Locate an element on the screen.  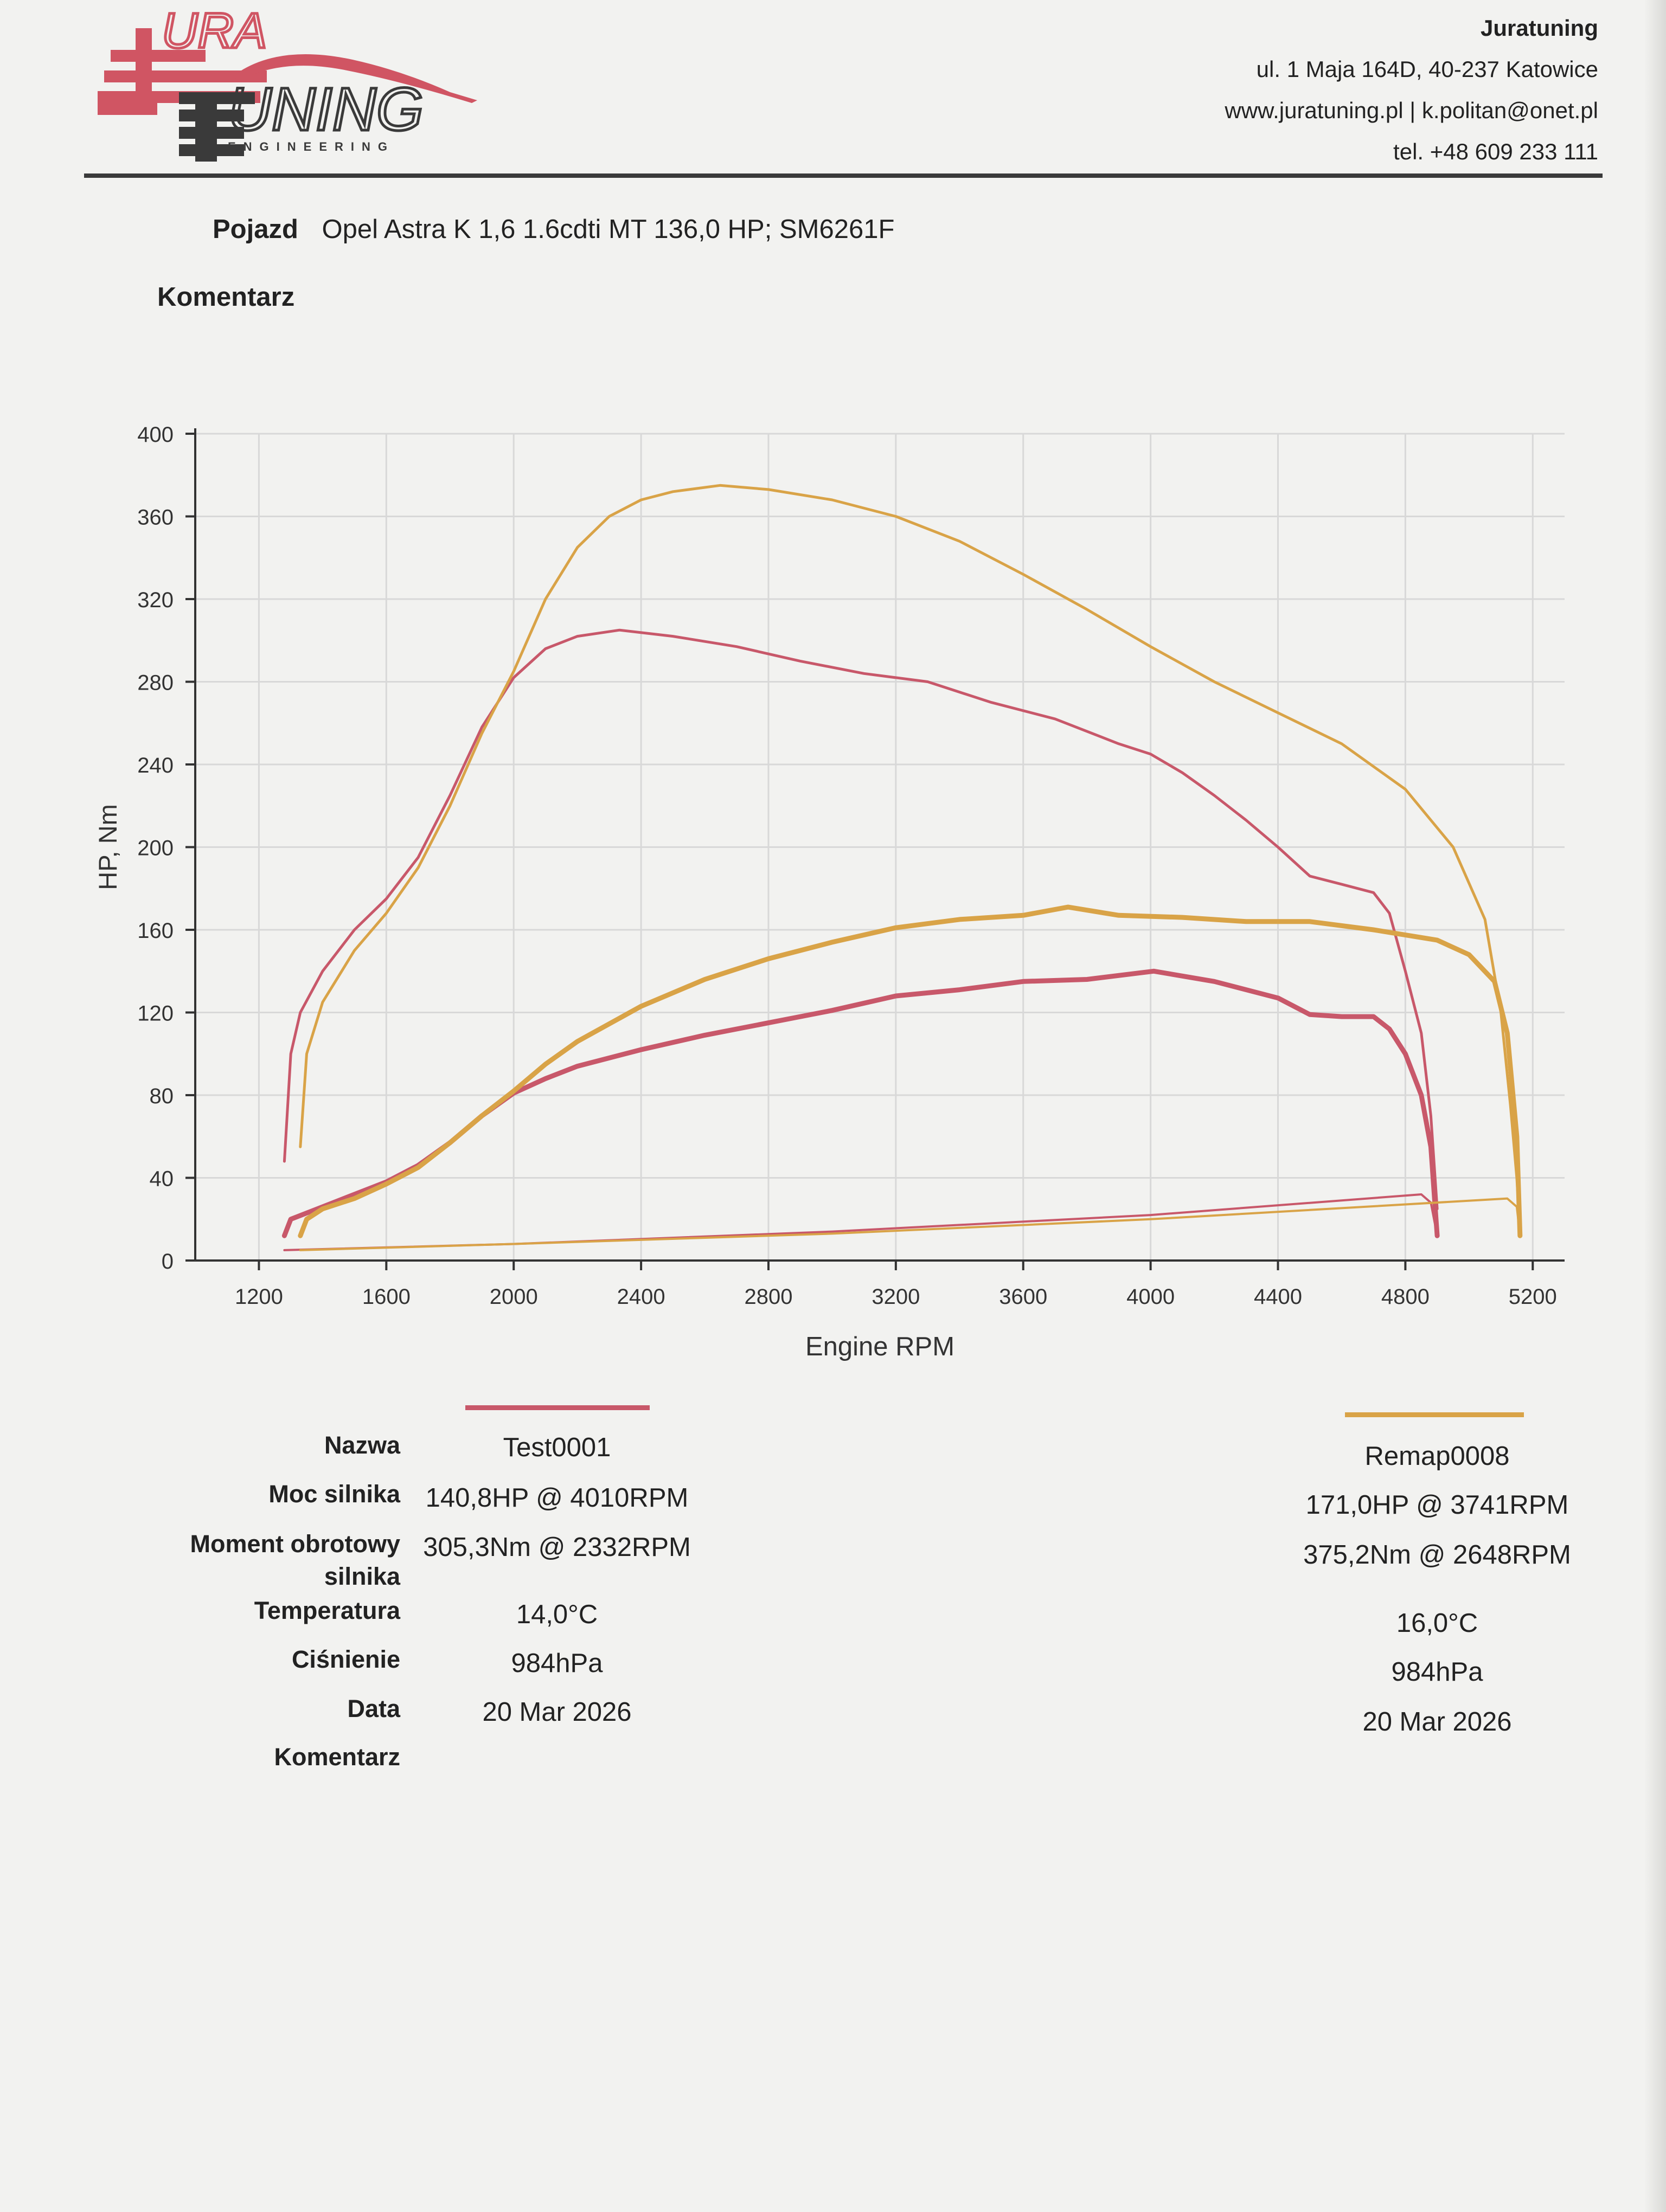
test-power: 140,8HP @ 4010RPM is located at coordinates (557, 1498).